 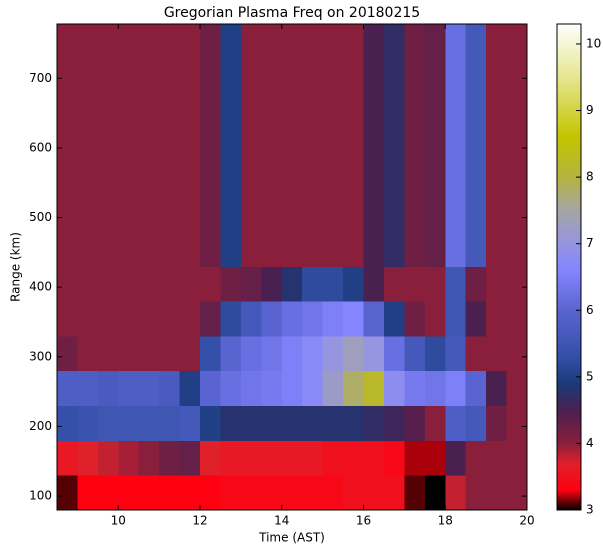 I want to click on y-tick-label: 700, so click(x=40, y=78).